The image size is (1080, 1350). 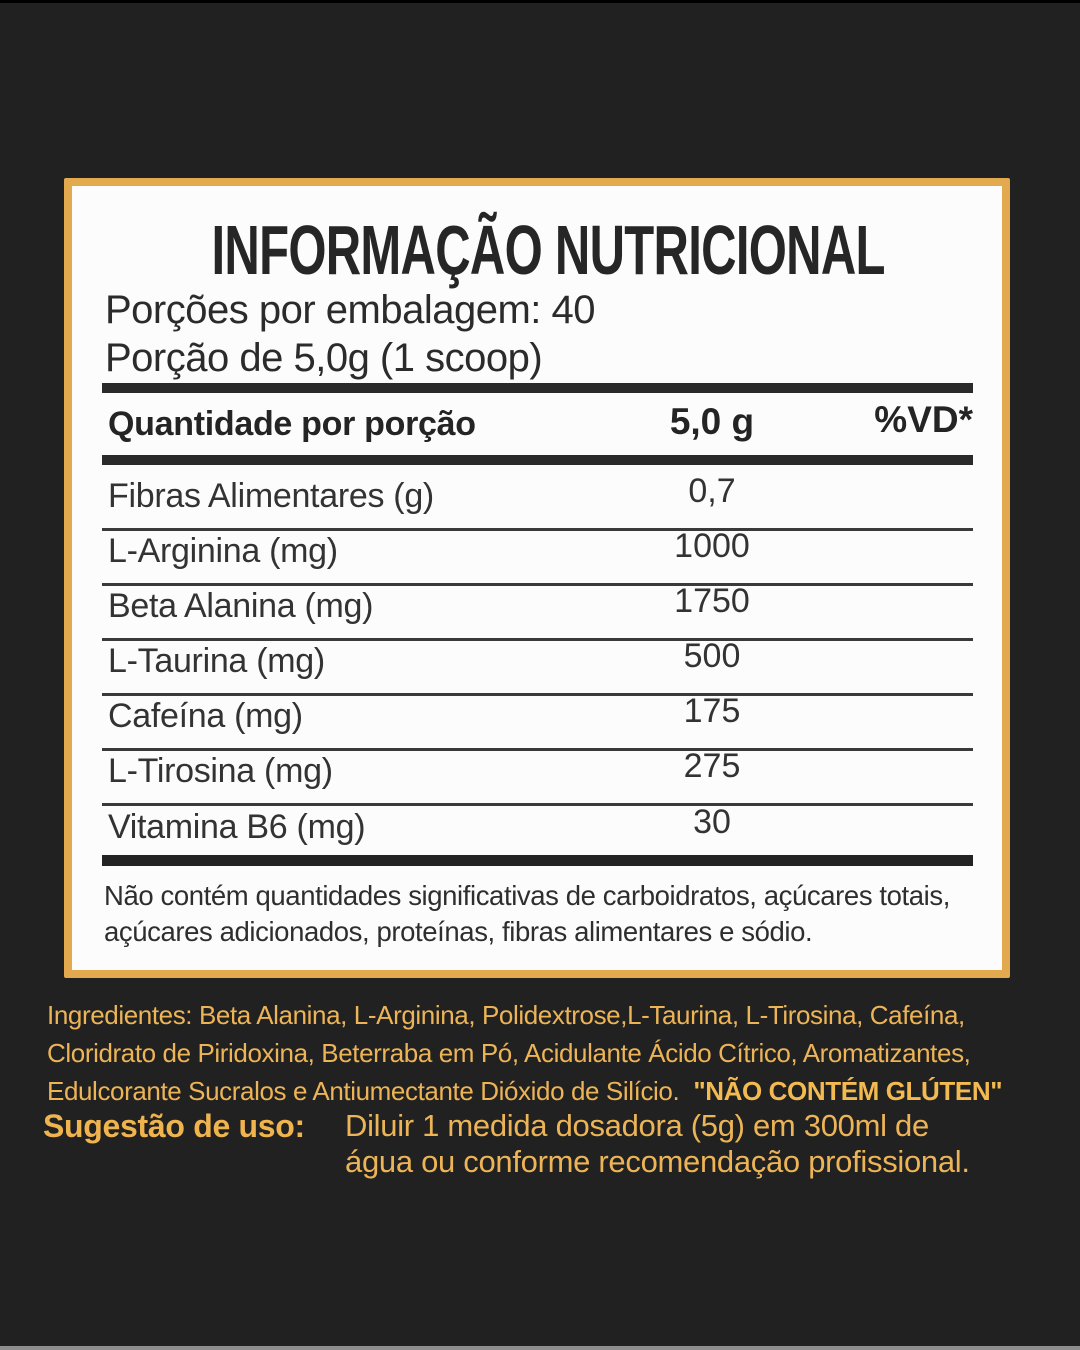 What do you see at coordinates (540, 1) in the screenshot?
I see `top-edge-strip` at bounding box center [540, 1].